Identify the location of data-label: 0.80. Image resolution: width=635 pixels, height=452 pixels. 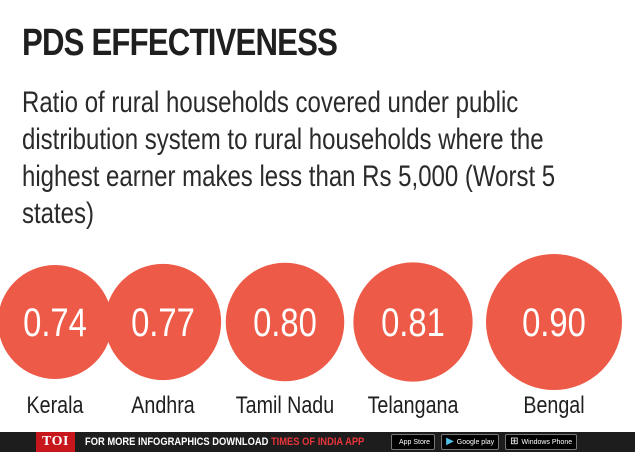
(285, 322).